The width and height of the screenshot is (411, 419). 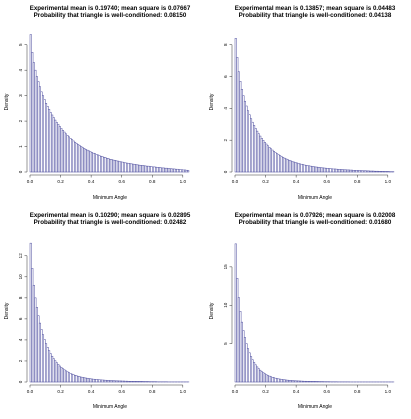 What do you see at coordinates (225, 267) in the screenshot?
I see `y-tick-label: 15` at bounding box center [225, 267].